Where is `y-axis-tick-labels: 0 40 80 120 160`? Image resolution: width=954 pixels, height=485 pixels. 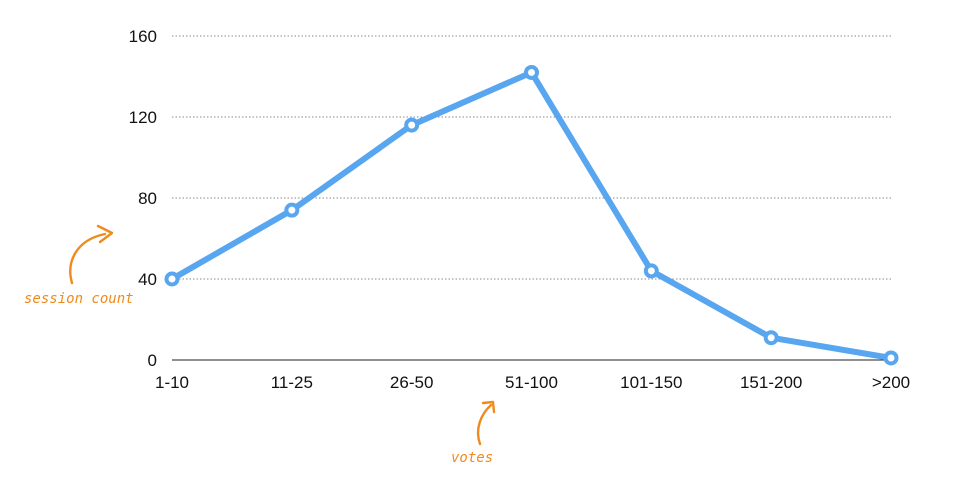
y-axis-tick-labels: 0 40 80 120 160 is located at coordinates (143, 198).